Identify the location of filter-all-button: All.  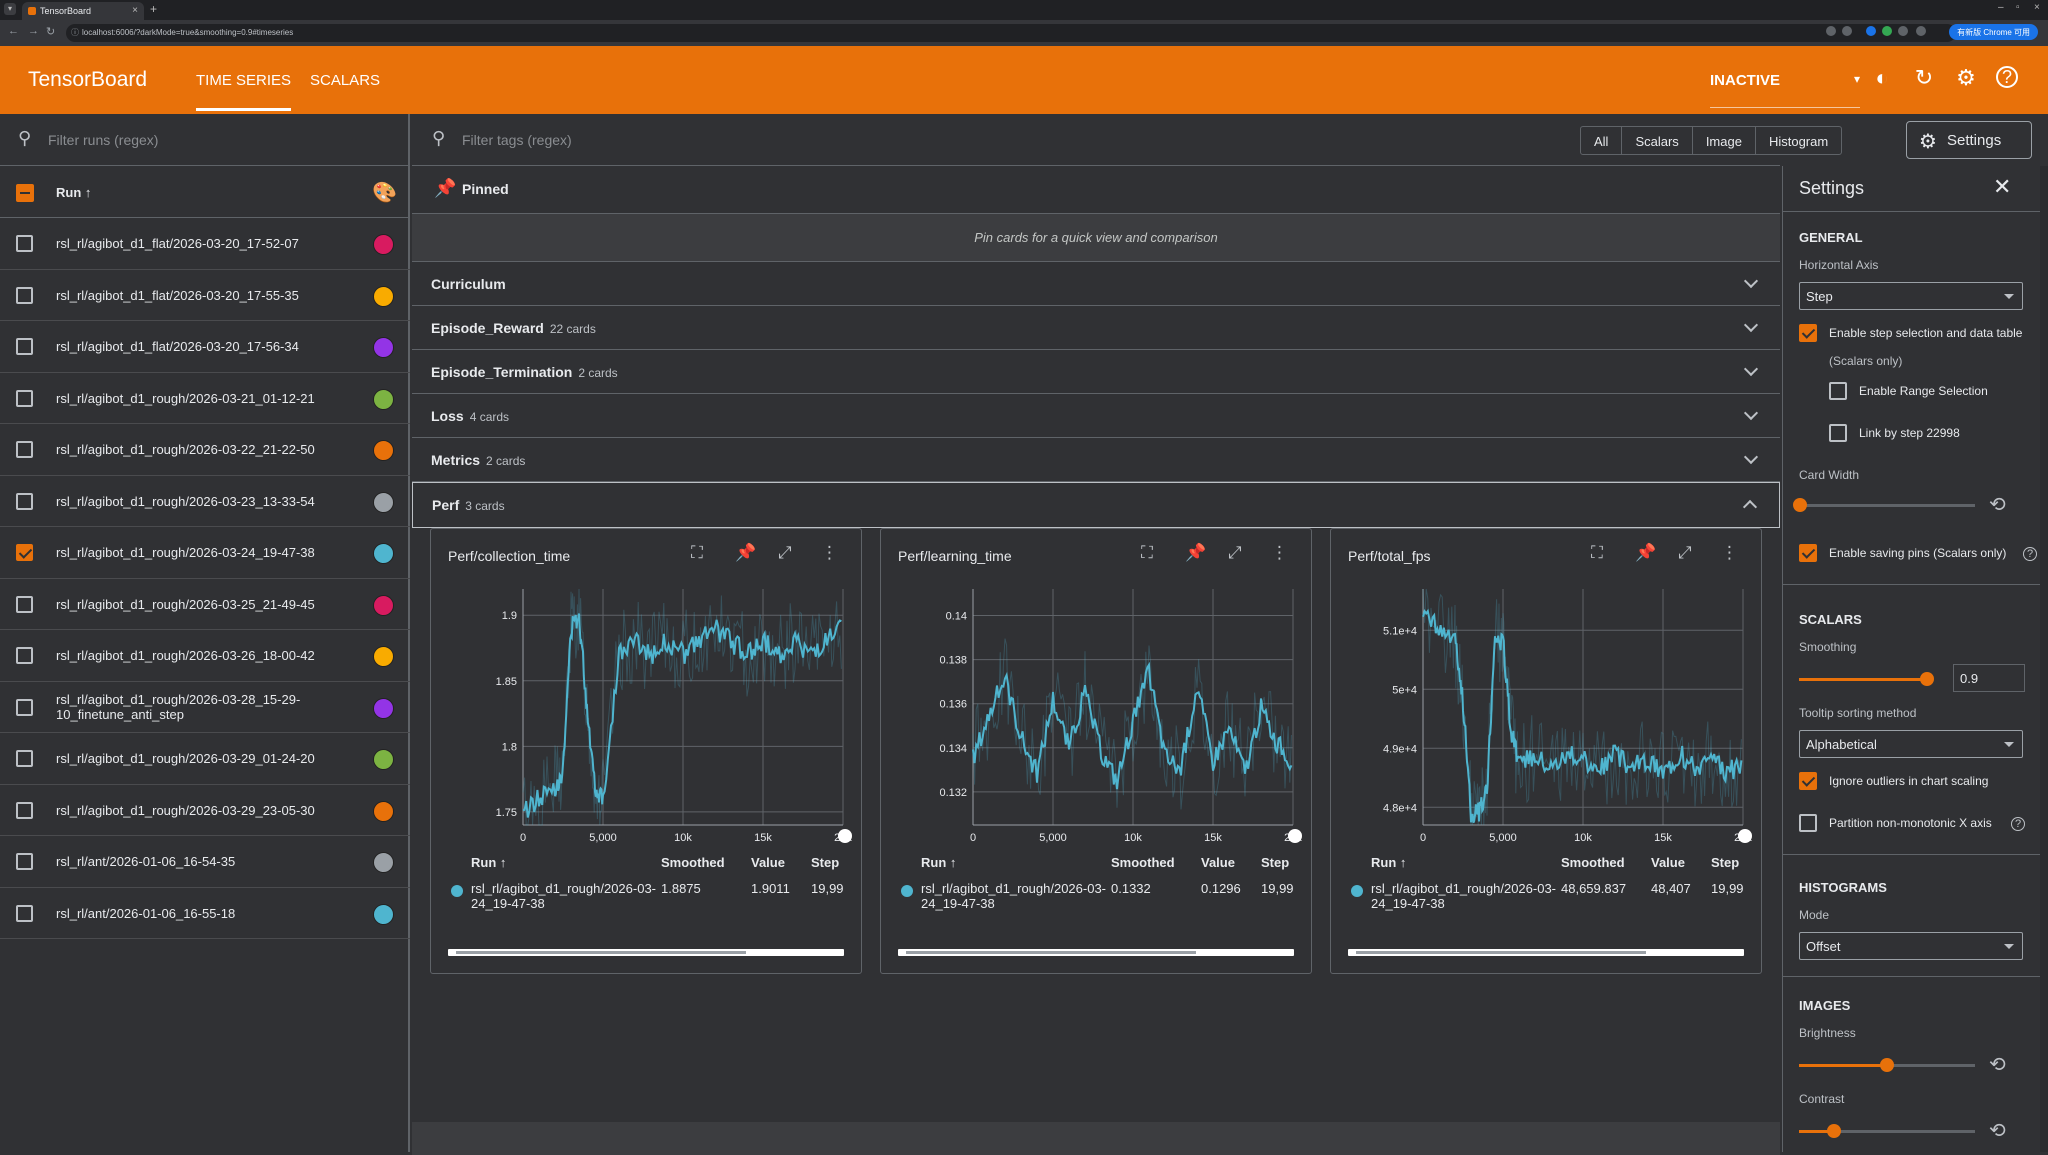
(1602, 140).